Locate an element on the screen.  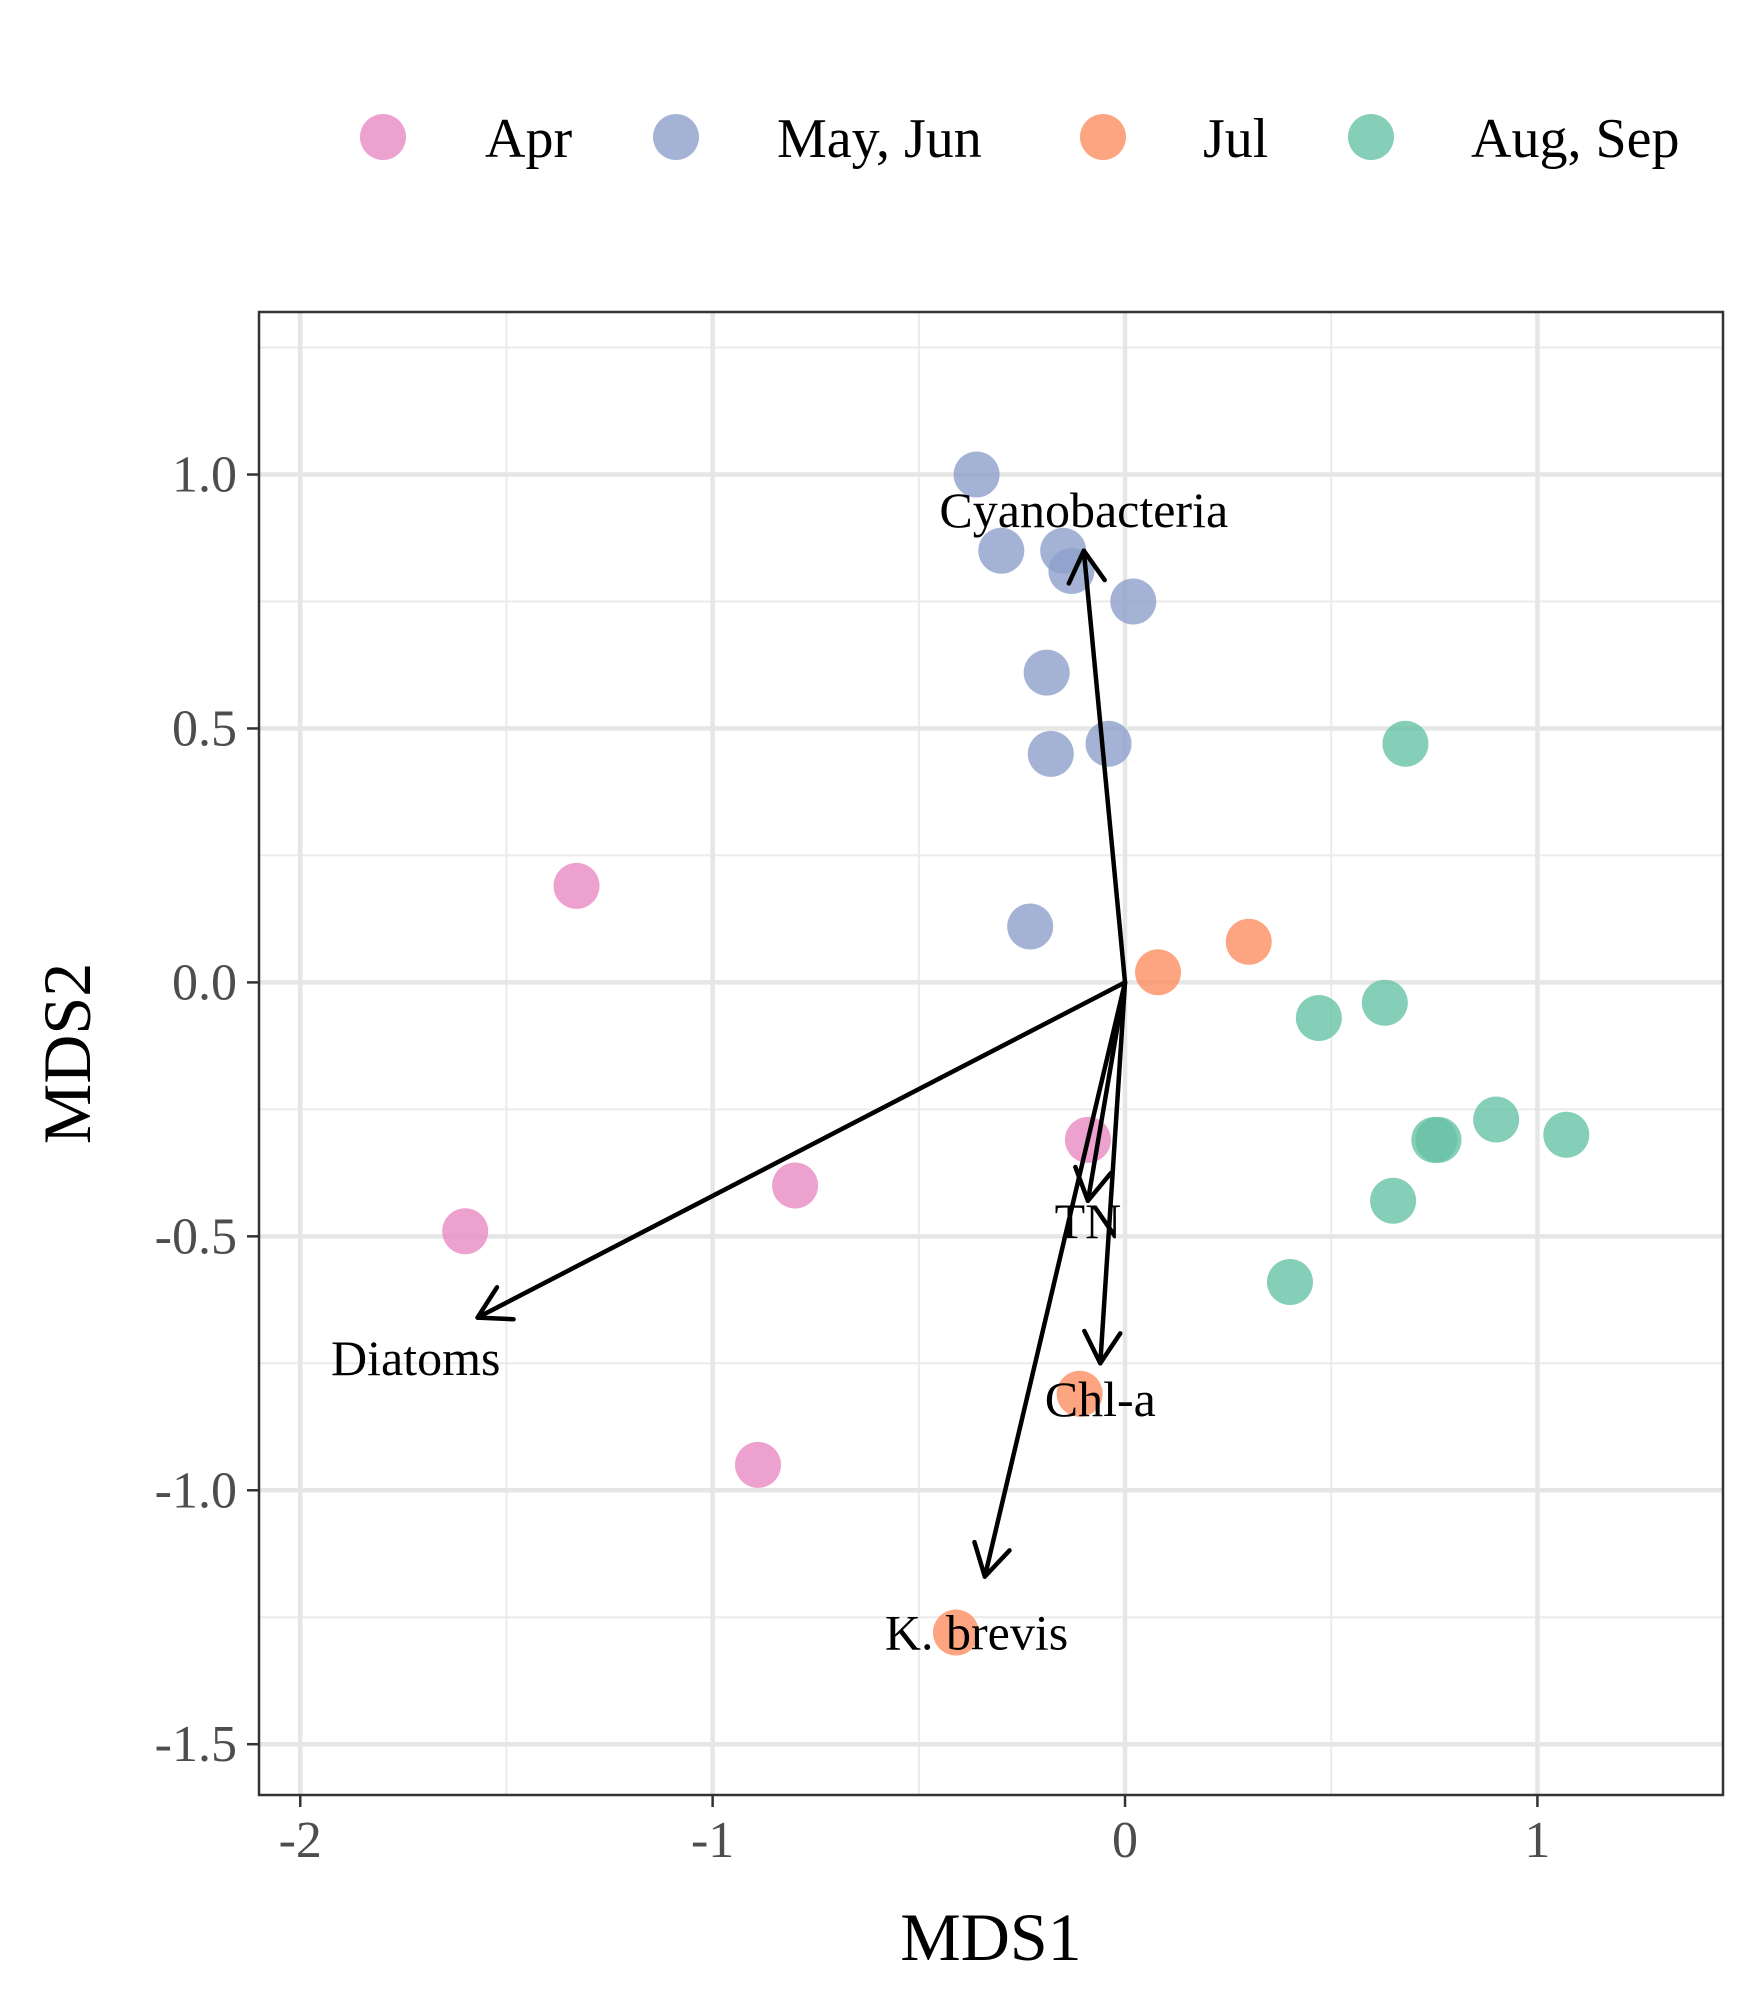
y-tick-label: 1.0 is located at coordinates (204, 475).